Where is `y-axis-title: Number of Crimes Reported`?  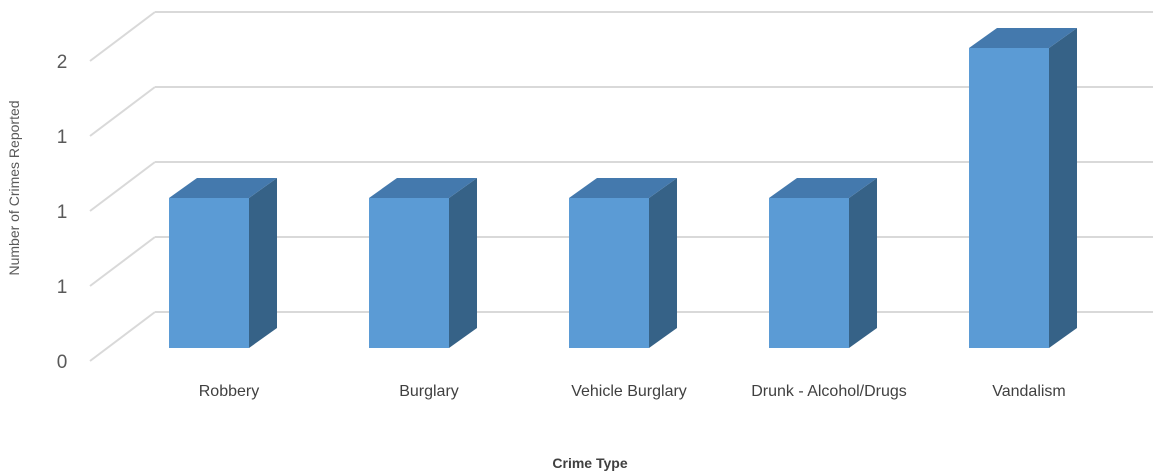 y-axis-title: Number of Crimes Reported is located at coordinates (14, 187).